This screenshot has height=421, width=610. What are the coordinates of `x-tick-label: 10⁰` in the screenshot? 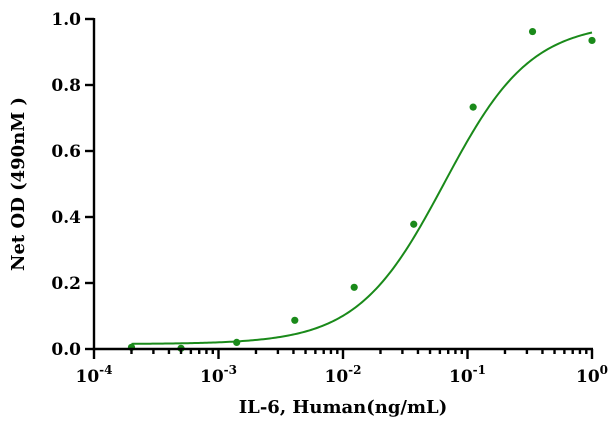 It's located at (592, 375).